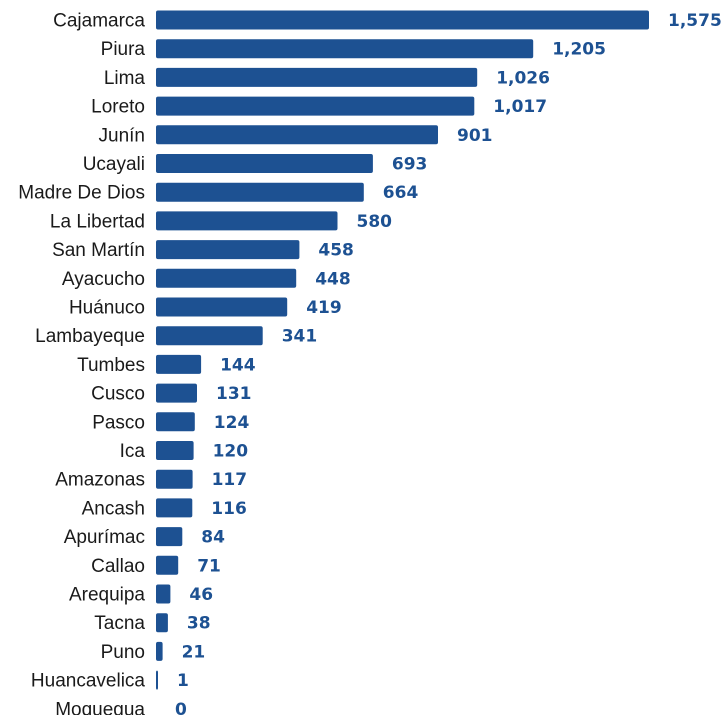 The height and width of the screenshot is (715, 722). Describe the element at coordinates (375, 222) in the screenshot. I see `value-label: 580` at that location.